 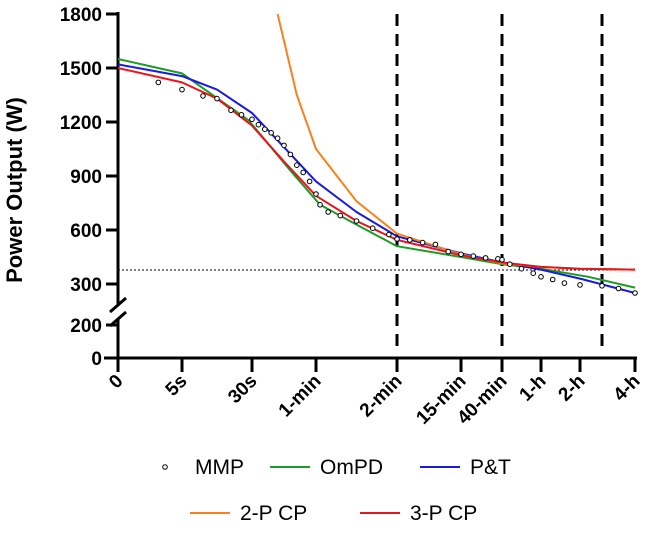 What do you see at coordinates (300, 396) in the screenshot?
I see `x-tick-label: 1-min` at bounding box center [300, 396].